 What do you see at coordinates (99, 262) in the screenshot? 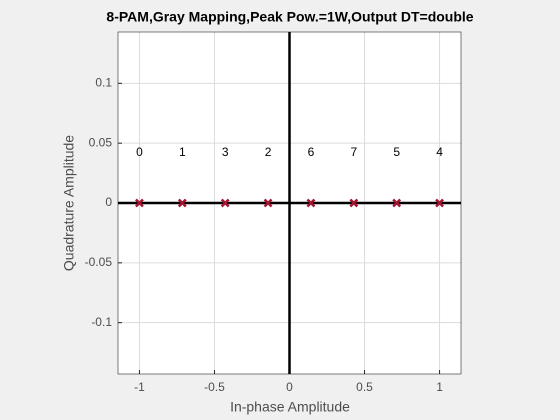
I see `y-tick-label: -0.05` at bounding box center [99, 262].